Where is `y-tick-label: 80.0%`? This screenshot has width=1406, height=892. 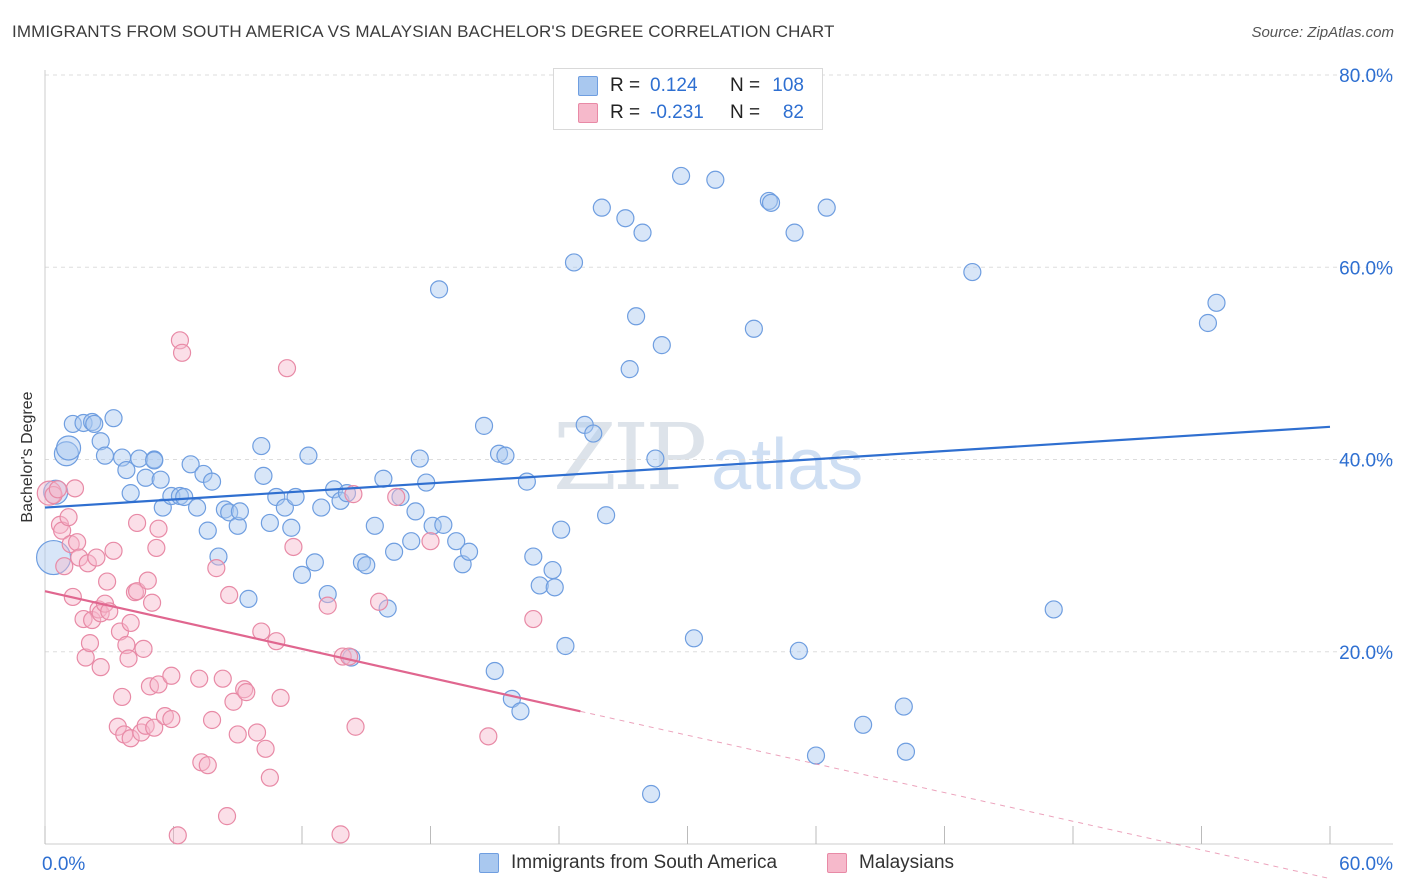 y-tick-label: 80.0% is located at coordinates (1366, 76).